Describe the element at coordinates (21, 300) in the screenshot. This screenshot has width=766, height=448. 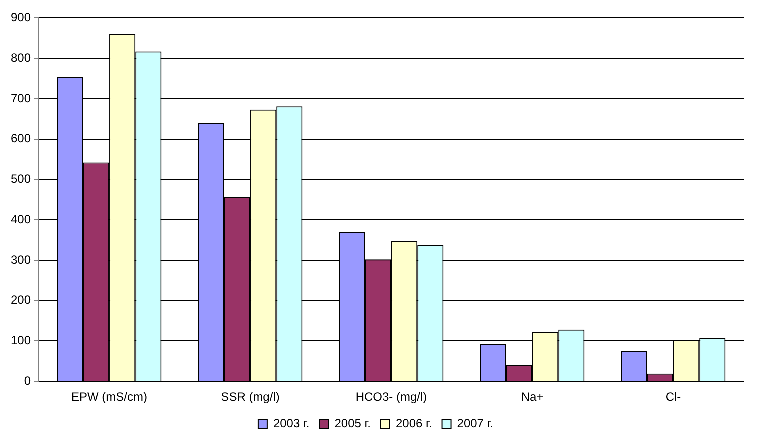
I see `y-tick-label: 200` at that location.